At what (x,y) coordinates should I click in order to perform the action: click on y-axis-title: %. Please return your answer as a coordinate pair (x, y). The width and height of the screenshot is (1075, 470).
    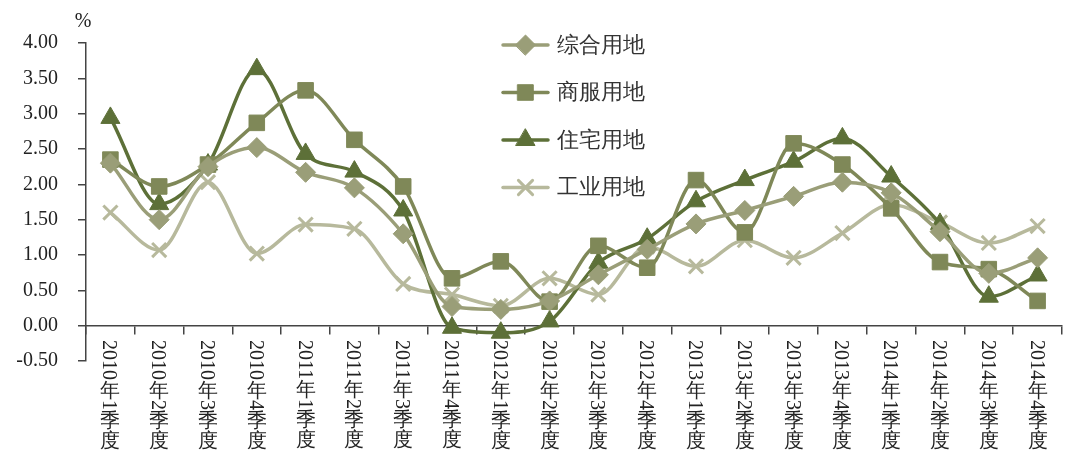
    Looking at the image, I should click on (83, 20).